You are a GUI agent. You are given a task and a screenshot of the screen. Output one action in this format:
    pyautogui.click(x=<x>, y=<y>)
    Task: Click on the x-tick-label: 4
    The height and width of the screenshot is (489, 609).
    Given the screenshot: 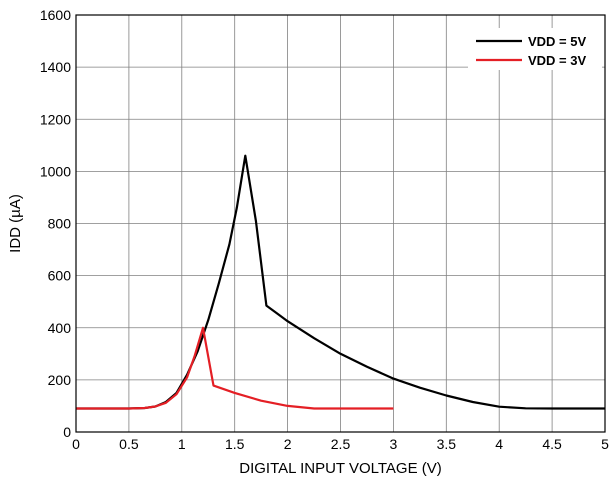 What is the action you would take?
    pyautogui.click(x=499, y=444)
    